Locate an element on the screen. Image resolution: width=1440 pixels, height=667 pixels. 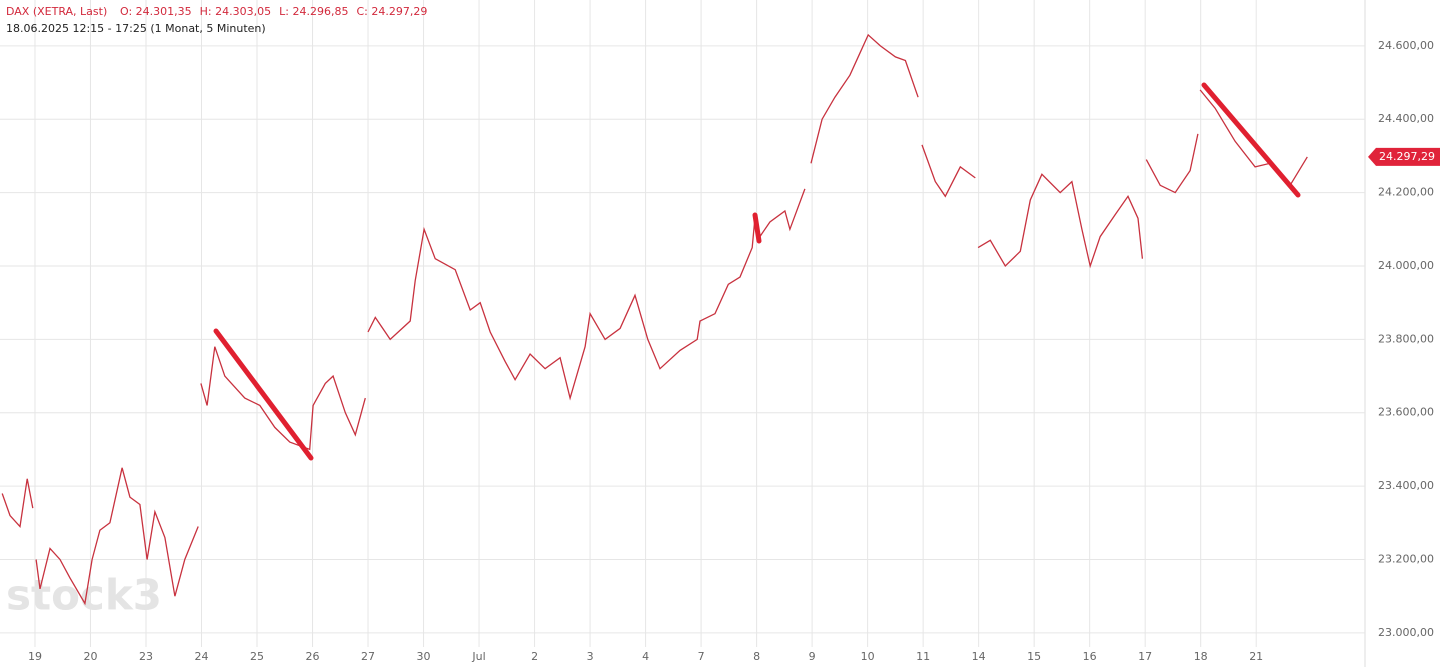
x-tick-label: 10 is located at coordinates (868, 656).